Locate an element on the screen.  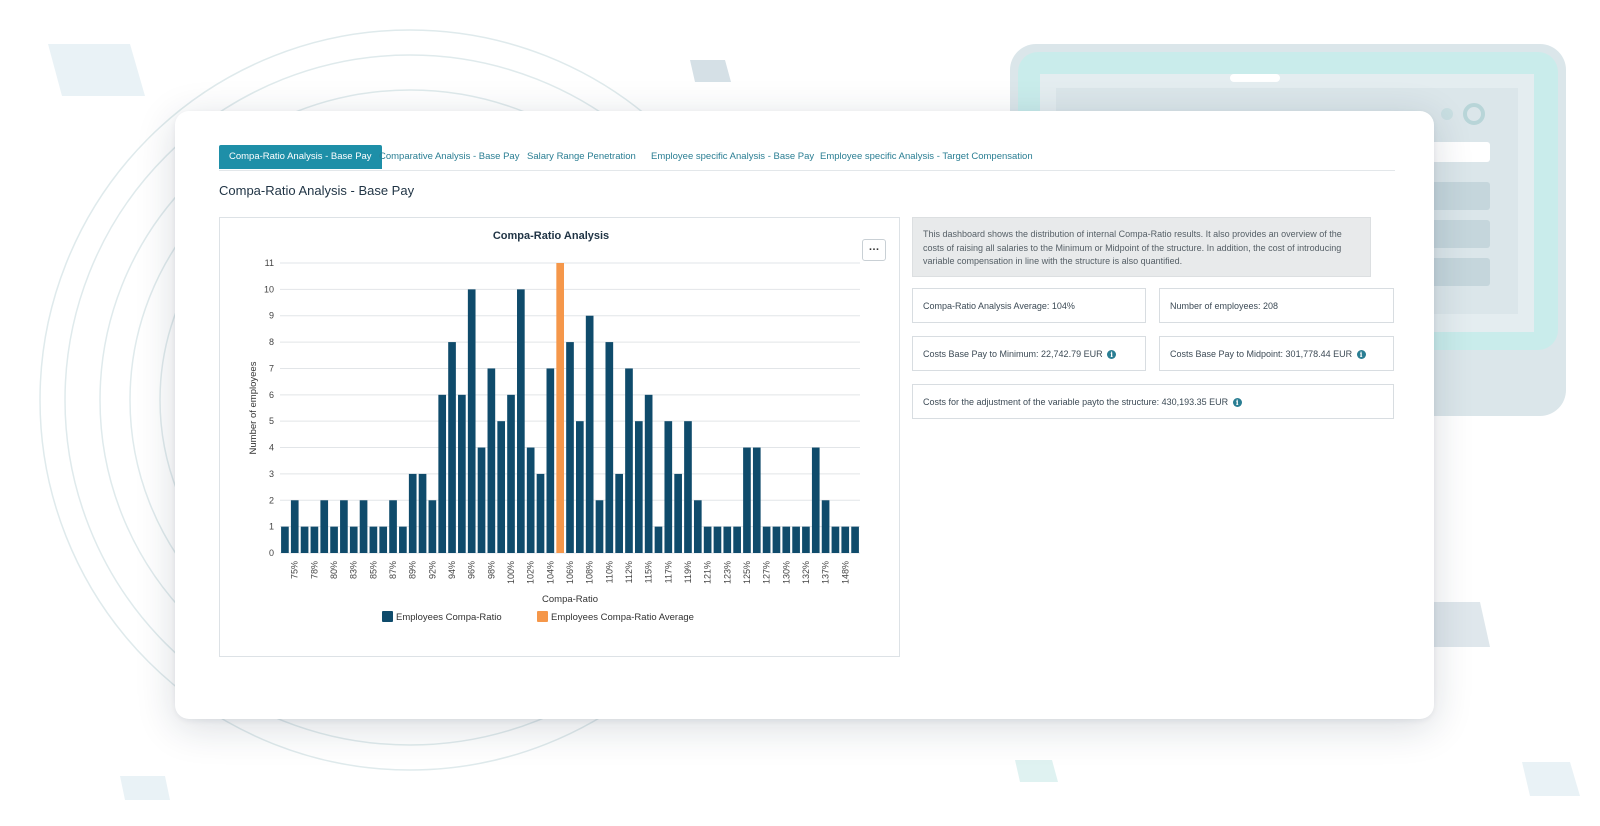
y-tick-label: 6 is located at coordinates (271, 395).